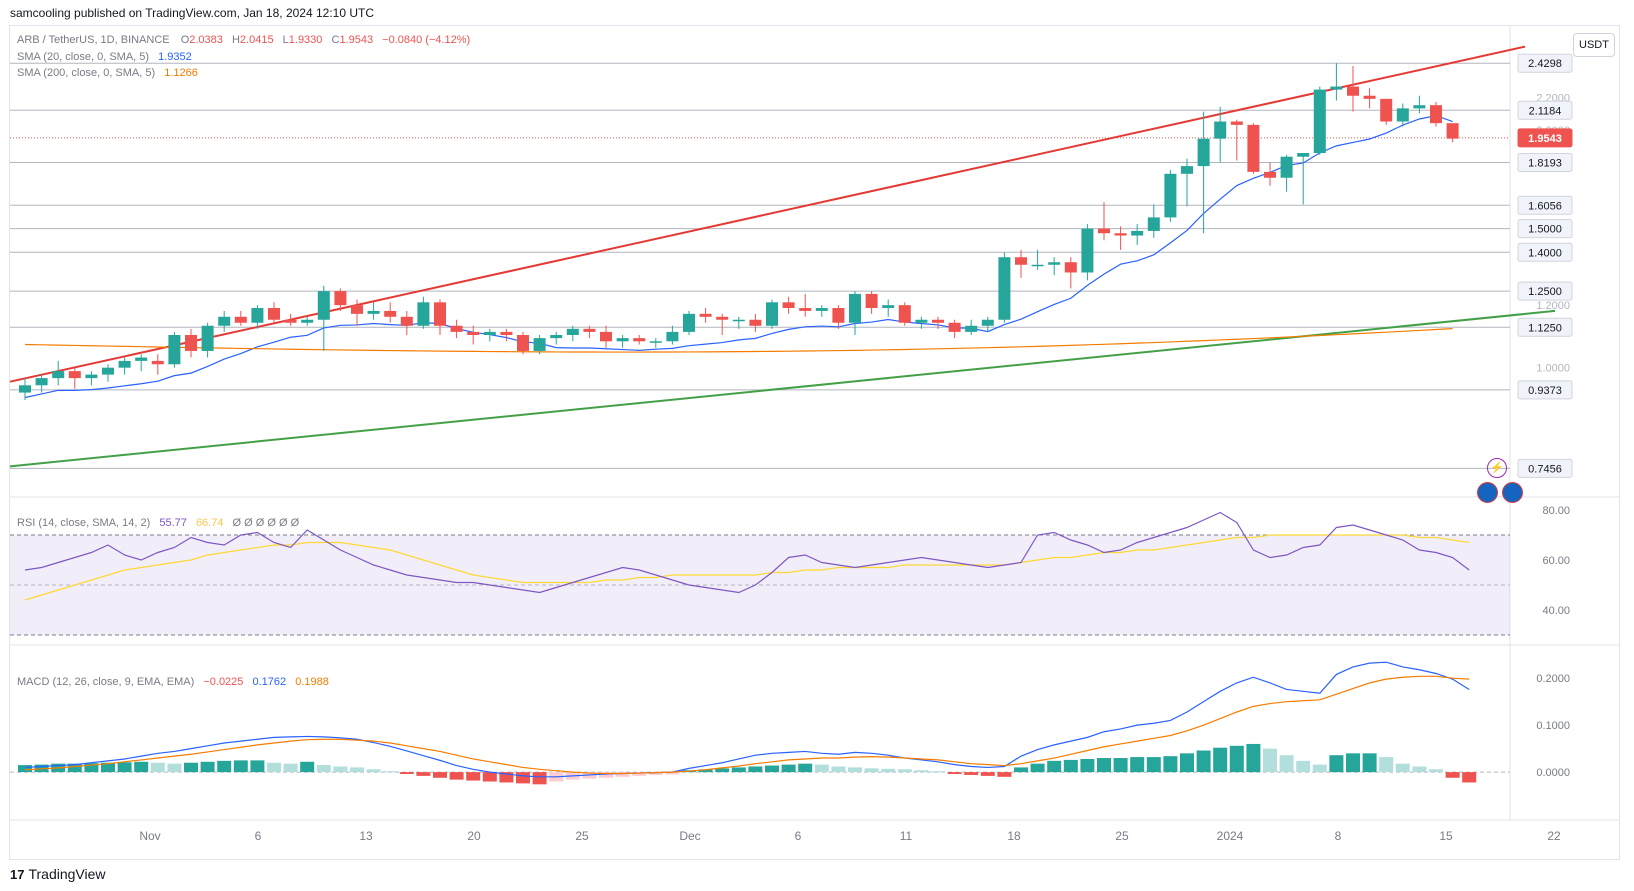  I want to click on time-axis-label: Nov, so click(149, 836).